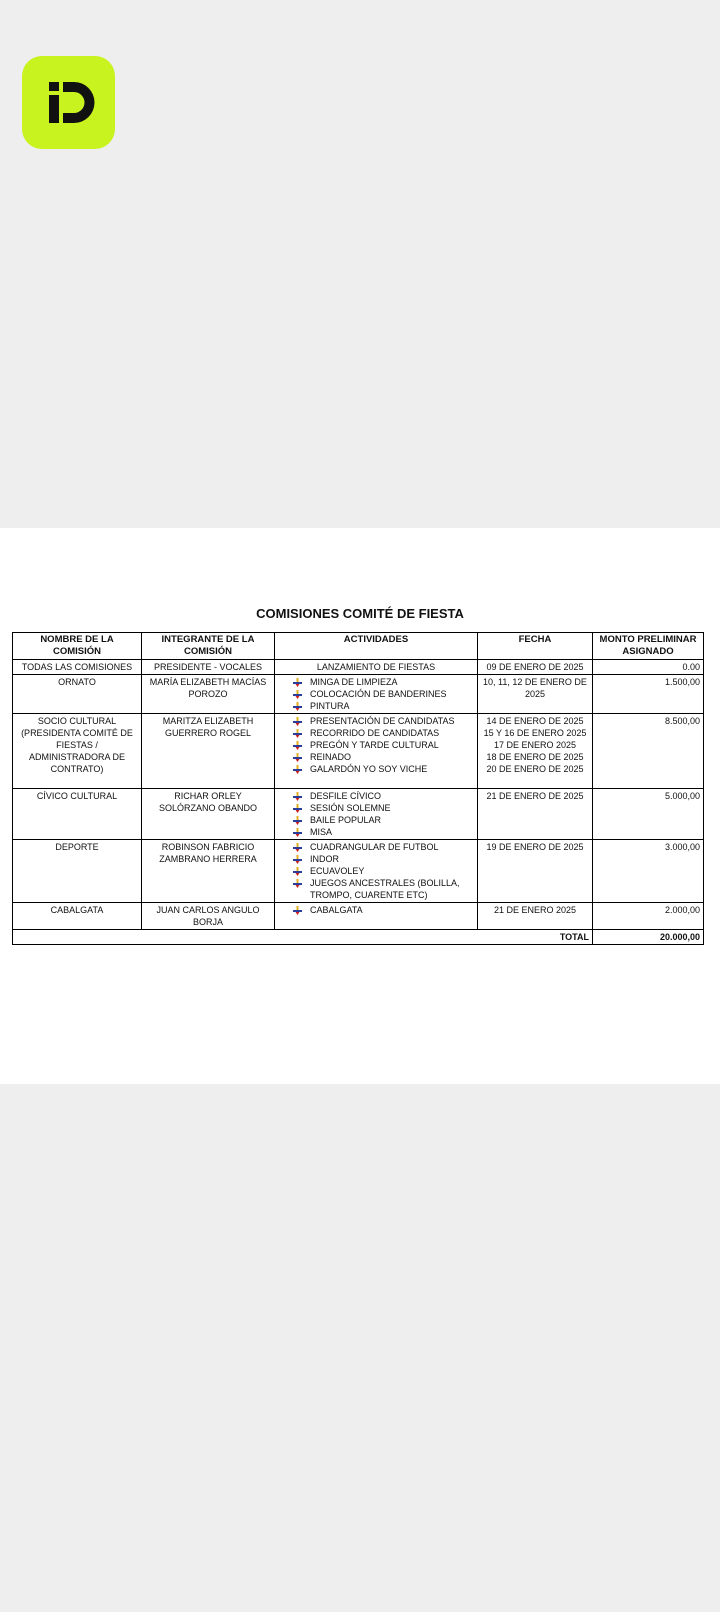 This screenshot has width=720, height=1612. What do you see at coordinates (383, 859) in the screenshot?
I see `activity-item: INDOR` at bounding box center [383, 859].